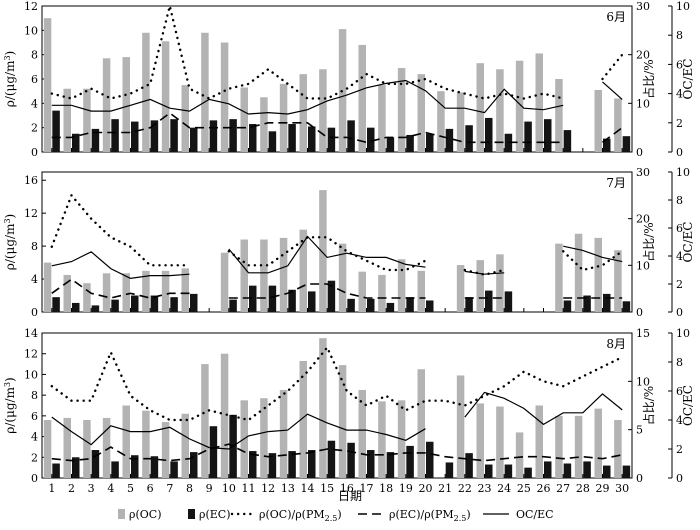 Image resolution: width=700 pixels, height=530 pixels. I want to click on x-tick-label: 7, so click(169, 488).